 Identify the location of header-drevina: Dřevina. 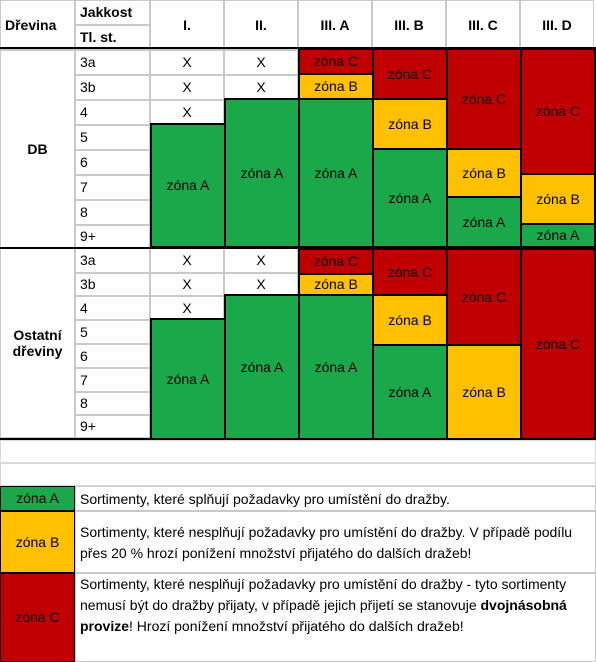
(37, 25).